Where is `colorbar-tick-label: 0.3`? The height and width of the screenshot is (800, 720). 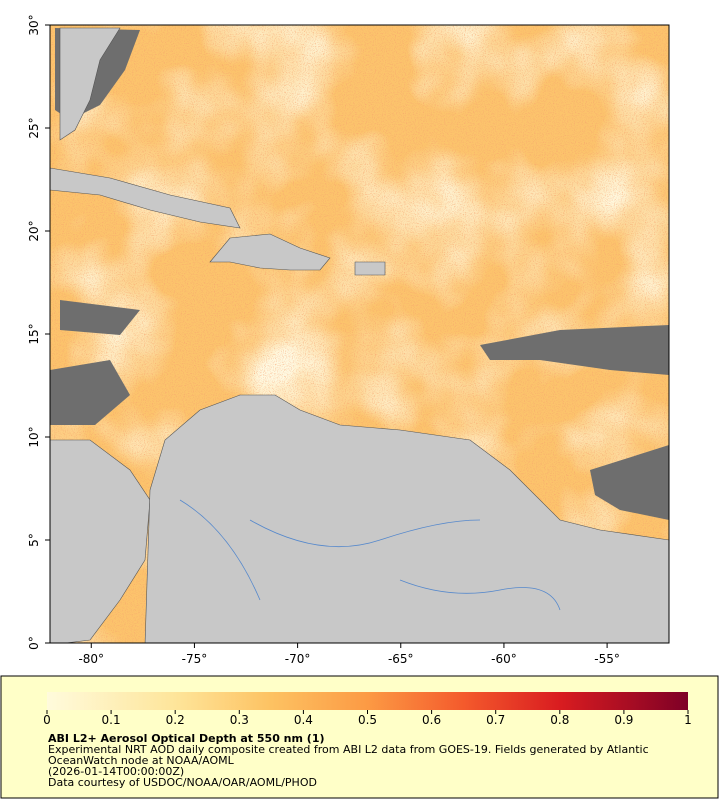 colorbar-tick-label: 0.3 is located at coordinates (239, 720).